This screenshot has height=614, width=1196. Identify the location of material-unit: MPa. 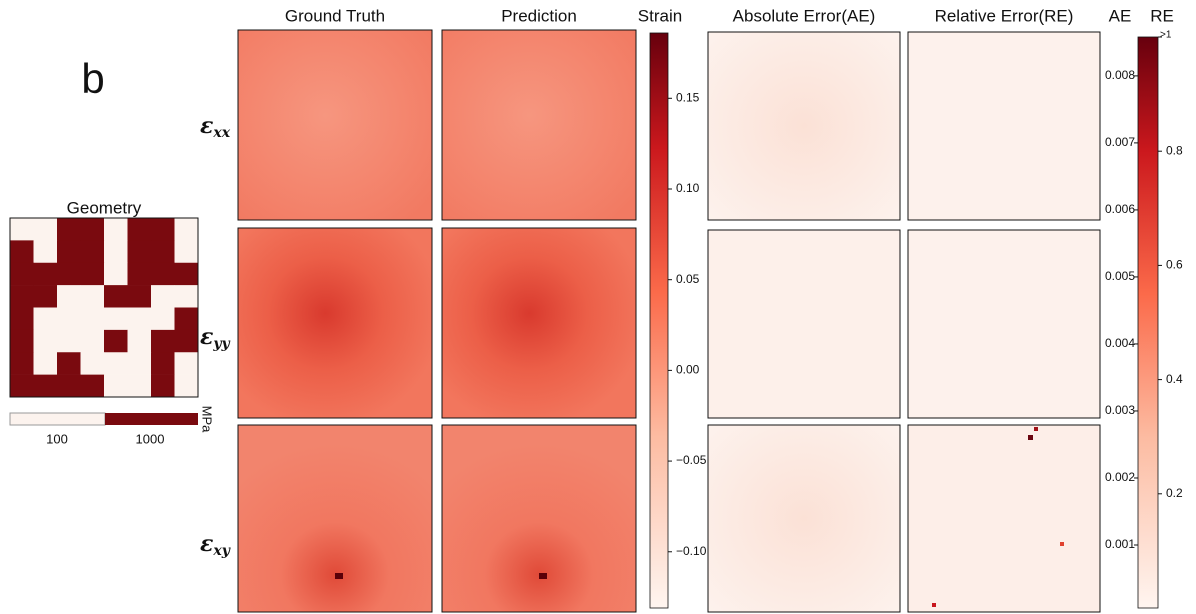
(207, 420).